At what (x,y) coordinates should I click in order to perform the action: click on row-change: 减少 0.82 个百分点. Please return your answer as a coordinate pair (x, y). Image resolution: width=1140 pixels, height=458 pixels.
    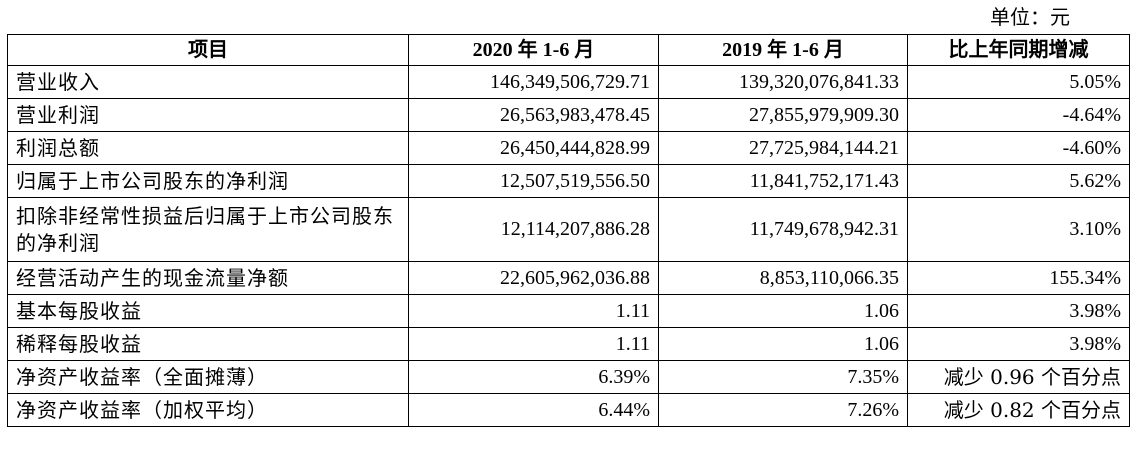
    Looking at the image, I should click on (1018, 410).